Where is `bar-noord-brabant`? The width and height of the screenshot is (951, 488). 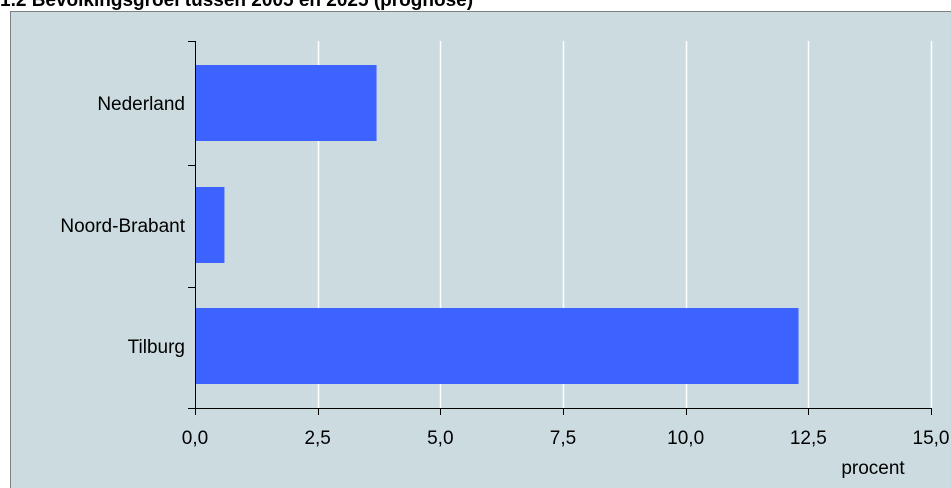 bar-noord-brabant is located at coordinates (210, 225).